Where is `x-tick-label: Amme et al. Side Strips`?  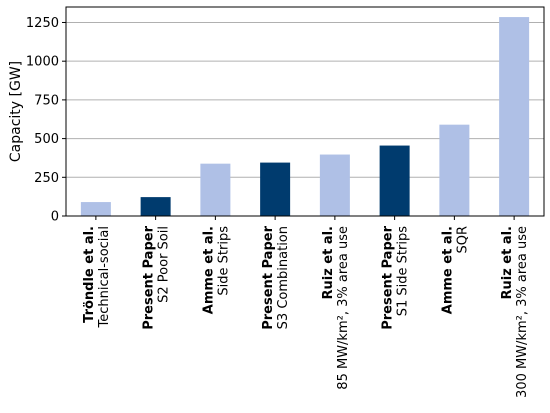
x-tick-label: Amme et al. Side Strips is located at coordinates (216, 270).